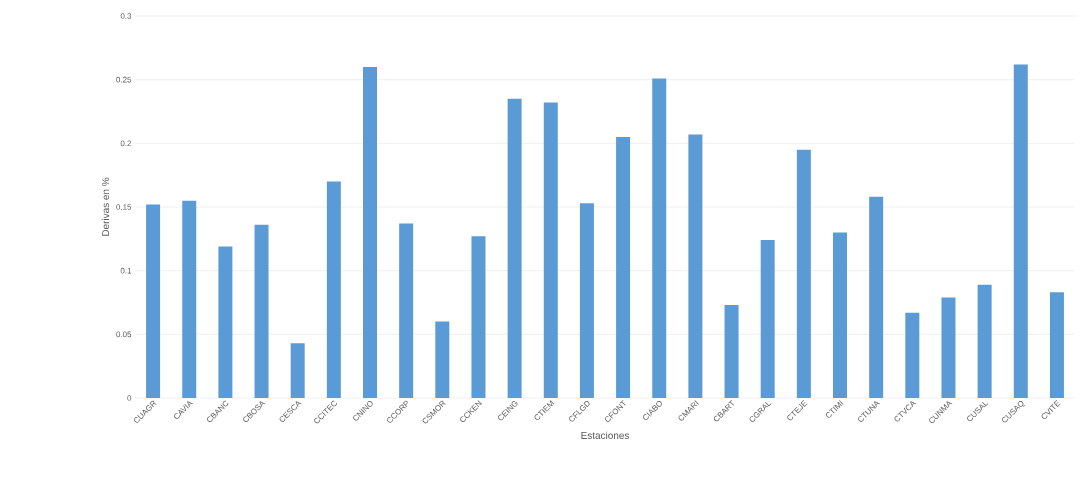 The width and height of the screenshot is (1083, 504). I want to click on y-axis-title: Derivas en %, so click(105, 206).